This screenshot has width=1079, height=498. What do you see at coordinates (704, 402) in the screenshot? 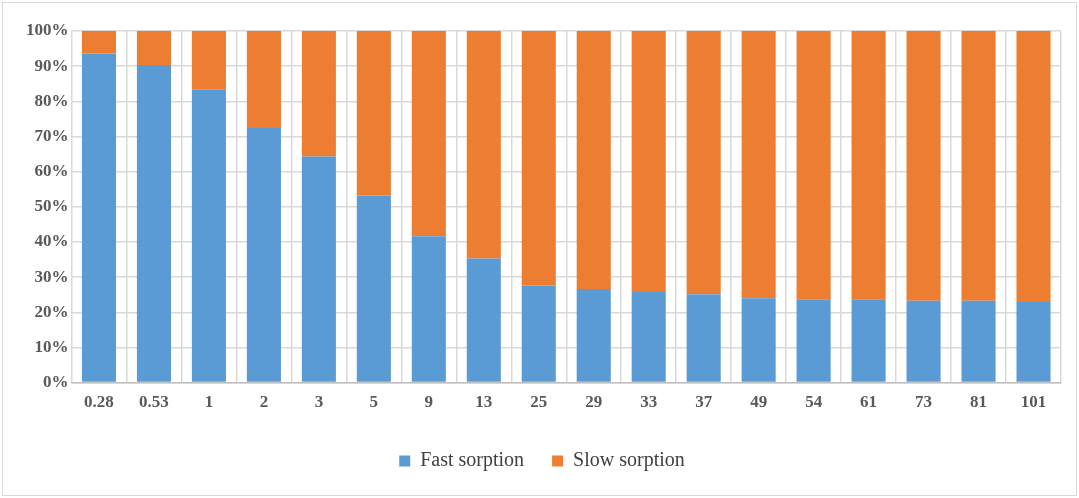
I see `x-tick-label: 37` at bounding box center [704, 402].